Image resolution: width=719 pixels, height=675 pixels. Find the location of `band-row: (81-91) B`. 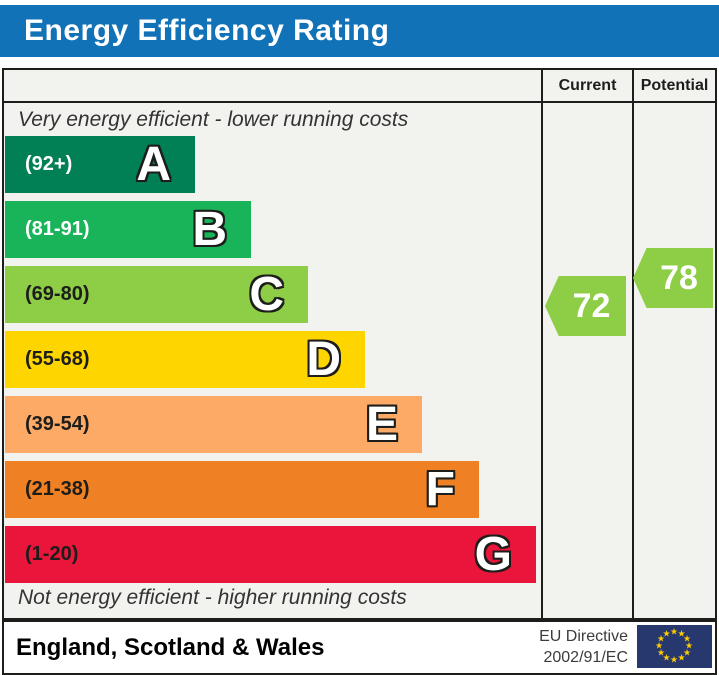

band-row: (81-91) B is located at coordinates (270, 229).